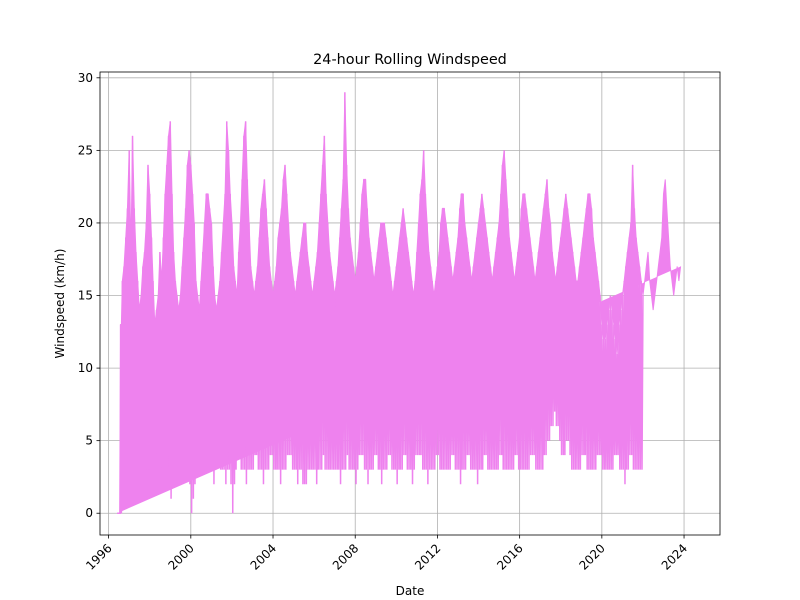 The height and width of the screenshot is (600, 800). I want to click on y-tick-label: 25, so click(85, 150).